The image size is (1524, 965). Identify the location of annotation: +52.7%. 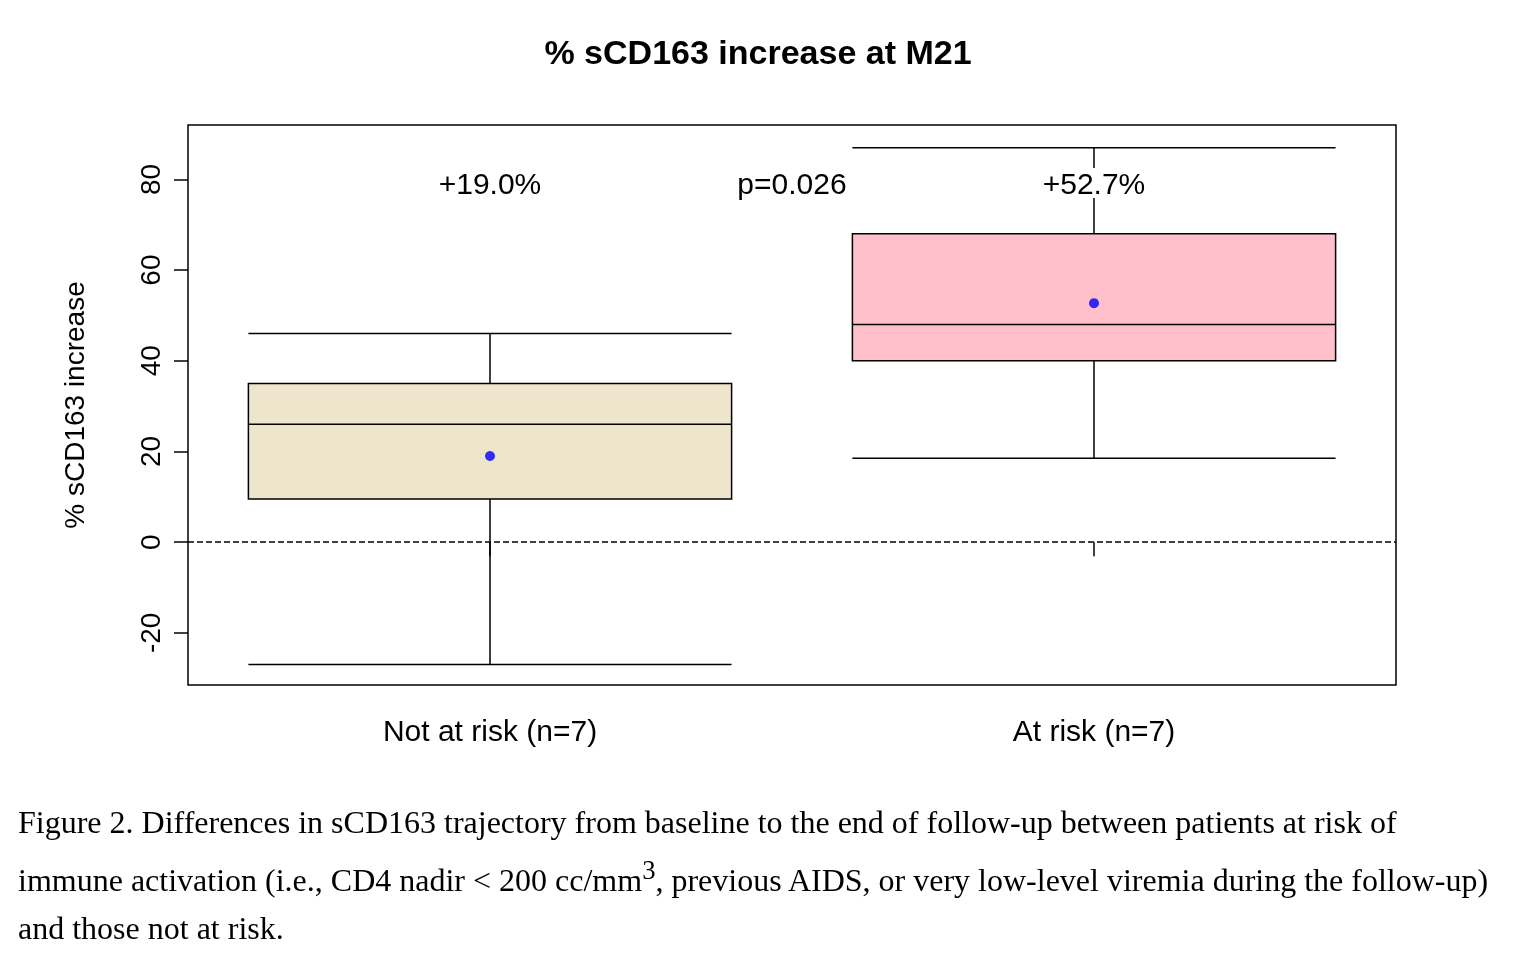
(1094, 183).